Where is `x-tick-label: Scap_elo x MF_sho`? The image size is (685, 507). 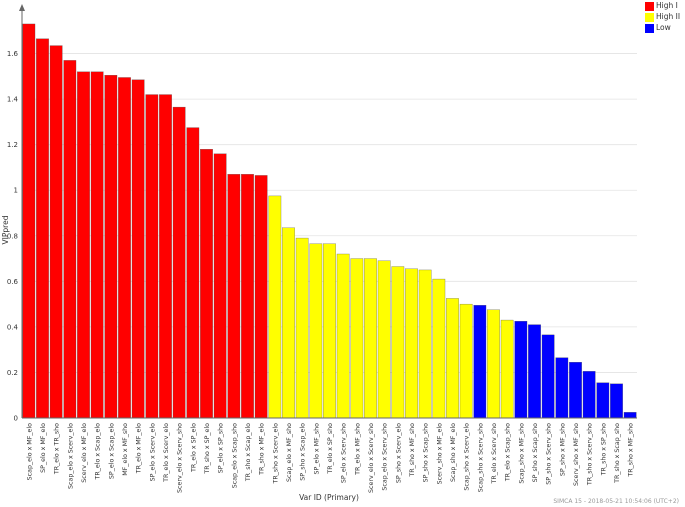
x-tick-label: Scap_elo x MF_sho is located at coordinates (289, 452).